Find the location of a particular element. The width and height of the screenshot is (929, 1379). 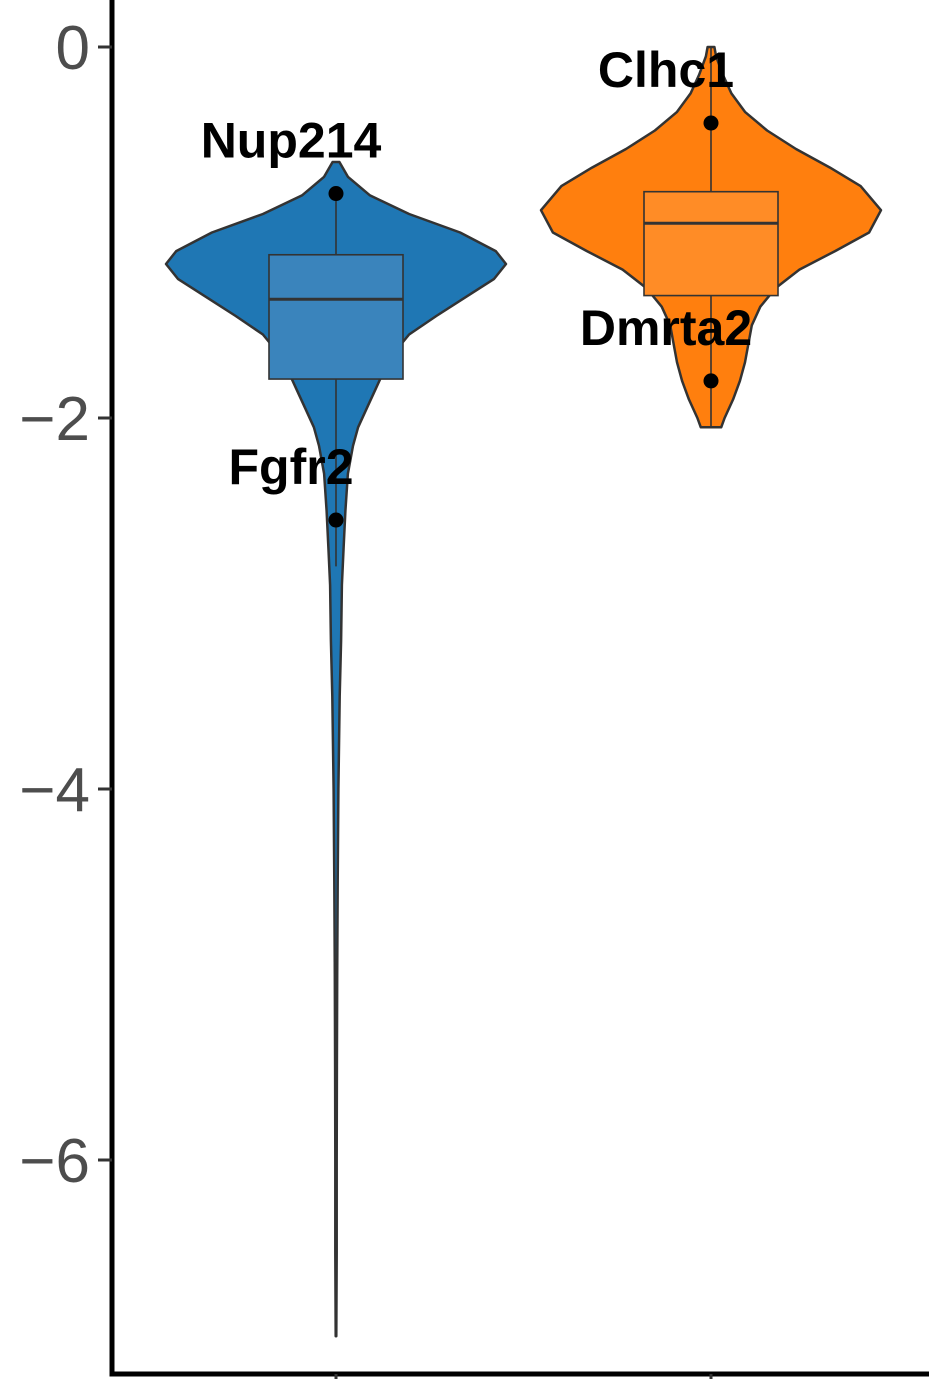

point-label: Clhc1 is located at coordinates (666, 70).